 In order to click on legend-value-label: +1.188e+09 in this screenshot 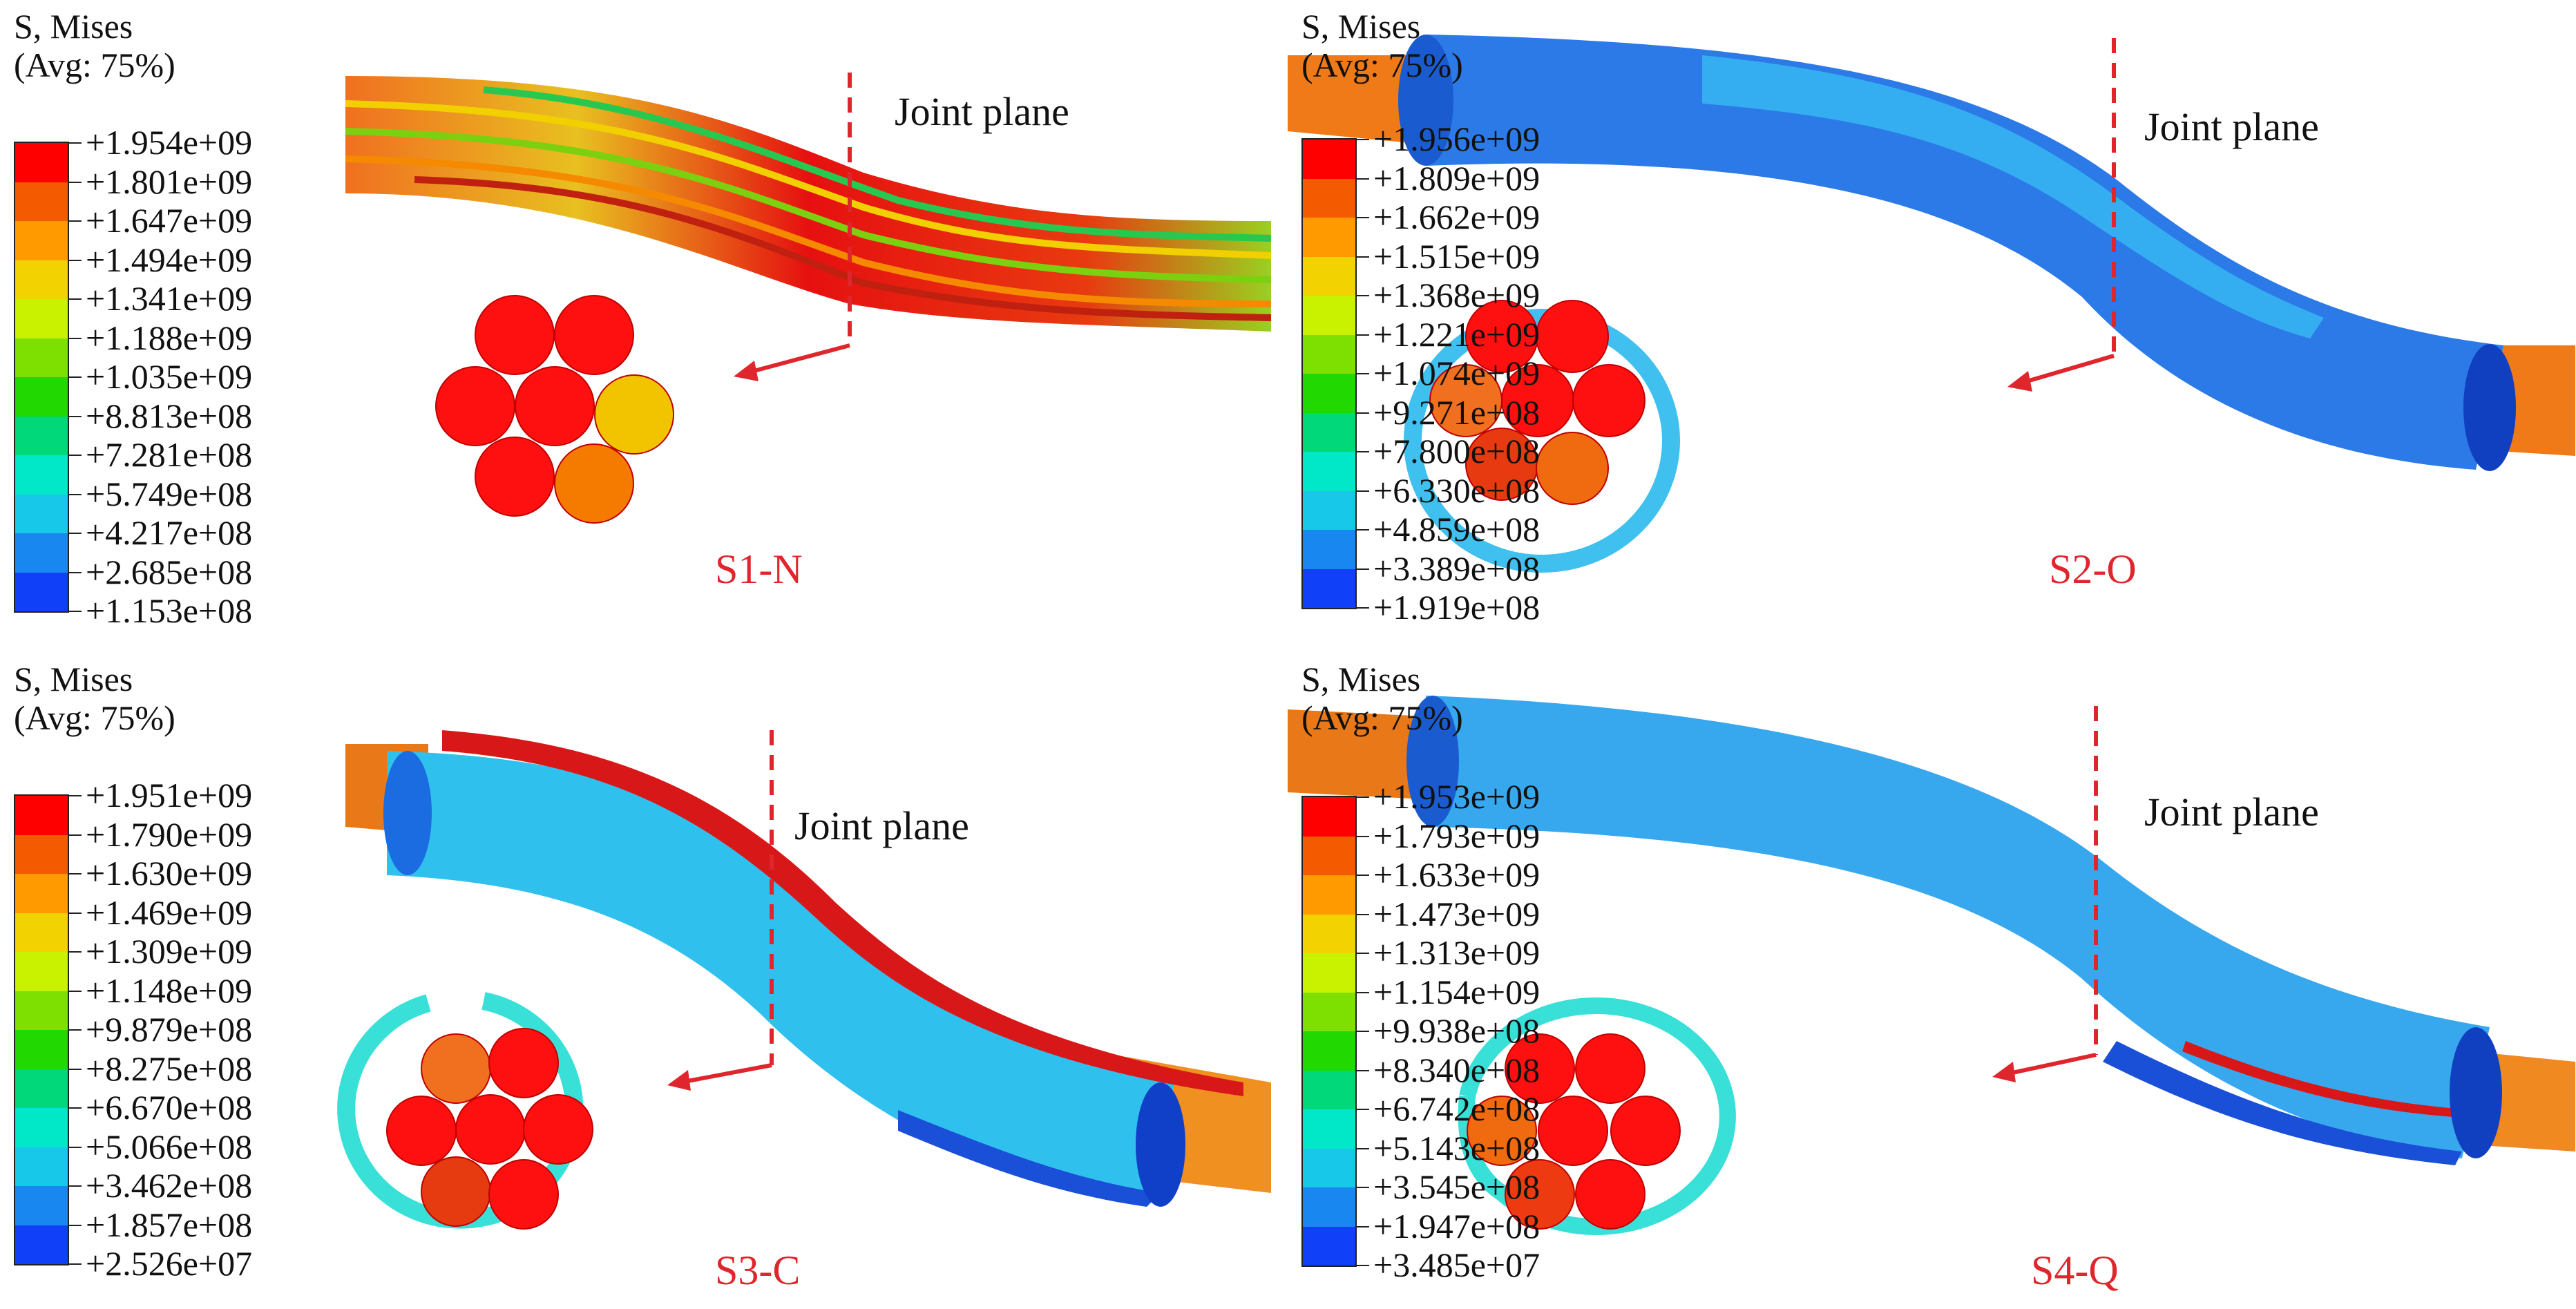, I will do `click(169, 337)`.